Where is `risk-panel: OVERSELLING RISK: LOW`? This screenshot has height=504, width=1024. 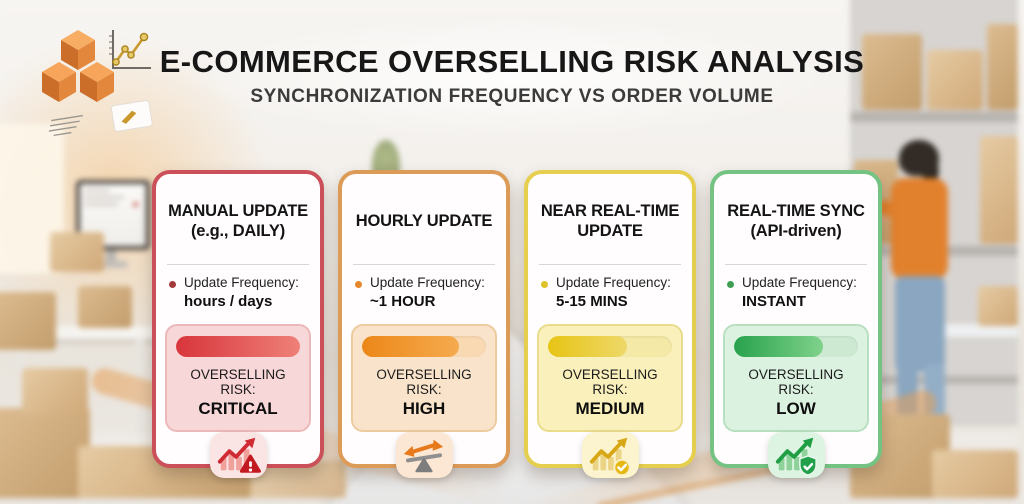
risk-panel: OVERSELLING RISK: LOW is located at coordinates (796, 378).